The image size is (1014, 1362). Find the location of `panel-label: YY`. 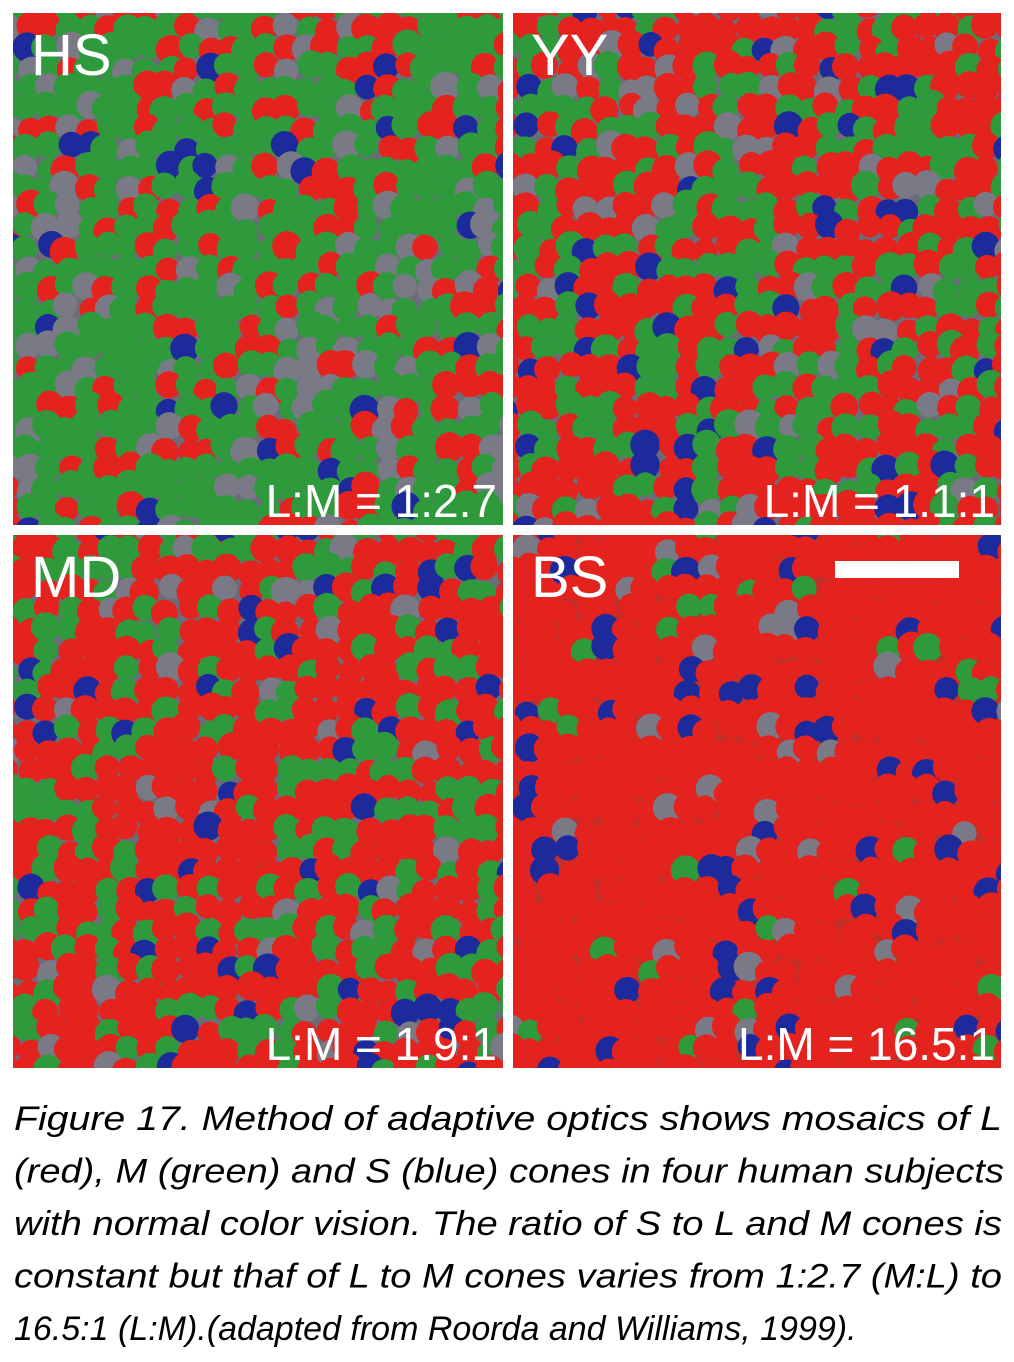

panel-label: YY is located at coordinates (569, 55).